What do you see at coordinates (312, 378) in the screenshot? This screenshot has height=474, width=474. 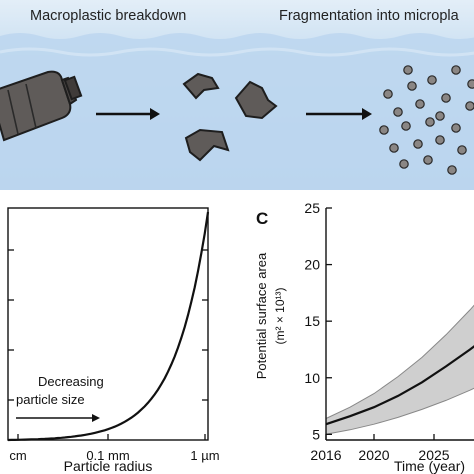 I see `panel-c-y-tick-label: 10` at bounding box center [312, 378].